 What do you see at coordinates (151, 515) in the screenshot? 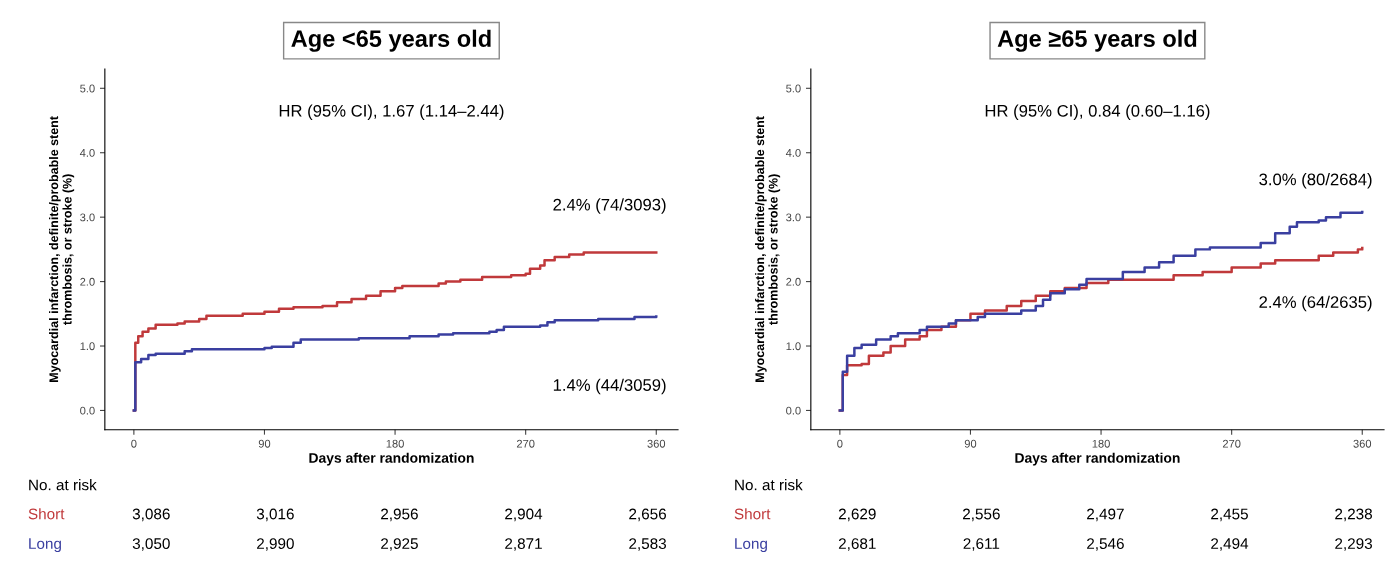
I see `text: 3,086` at bounding box center [151, 515].